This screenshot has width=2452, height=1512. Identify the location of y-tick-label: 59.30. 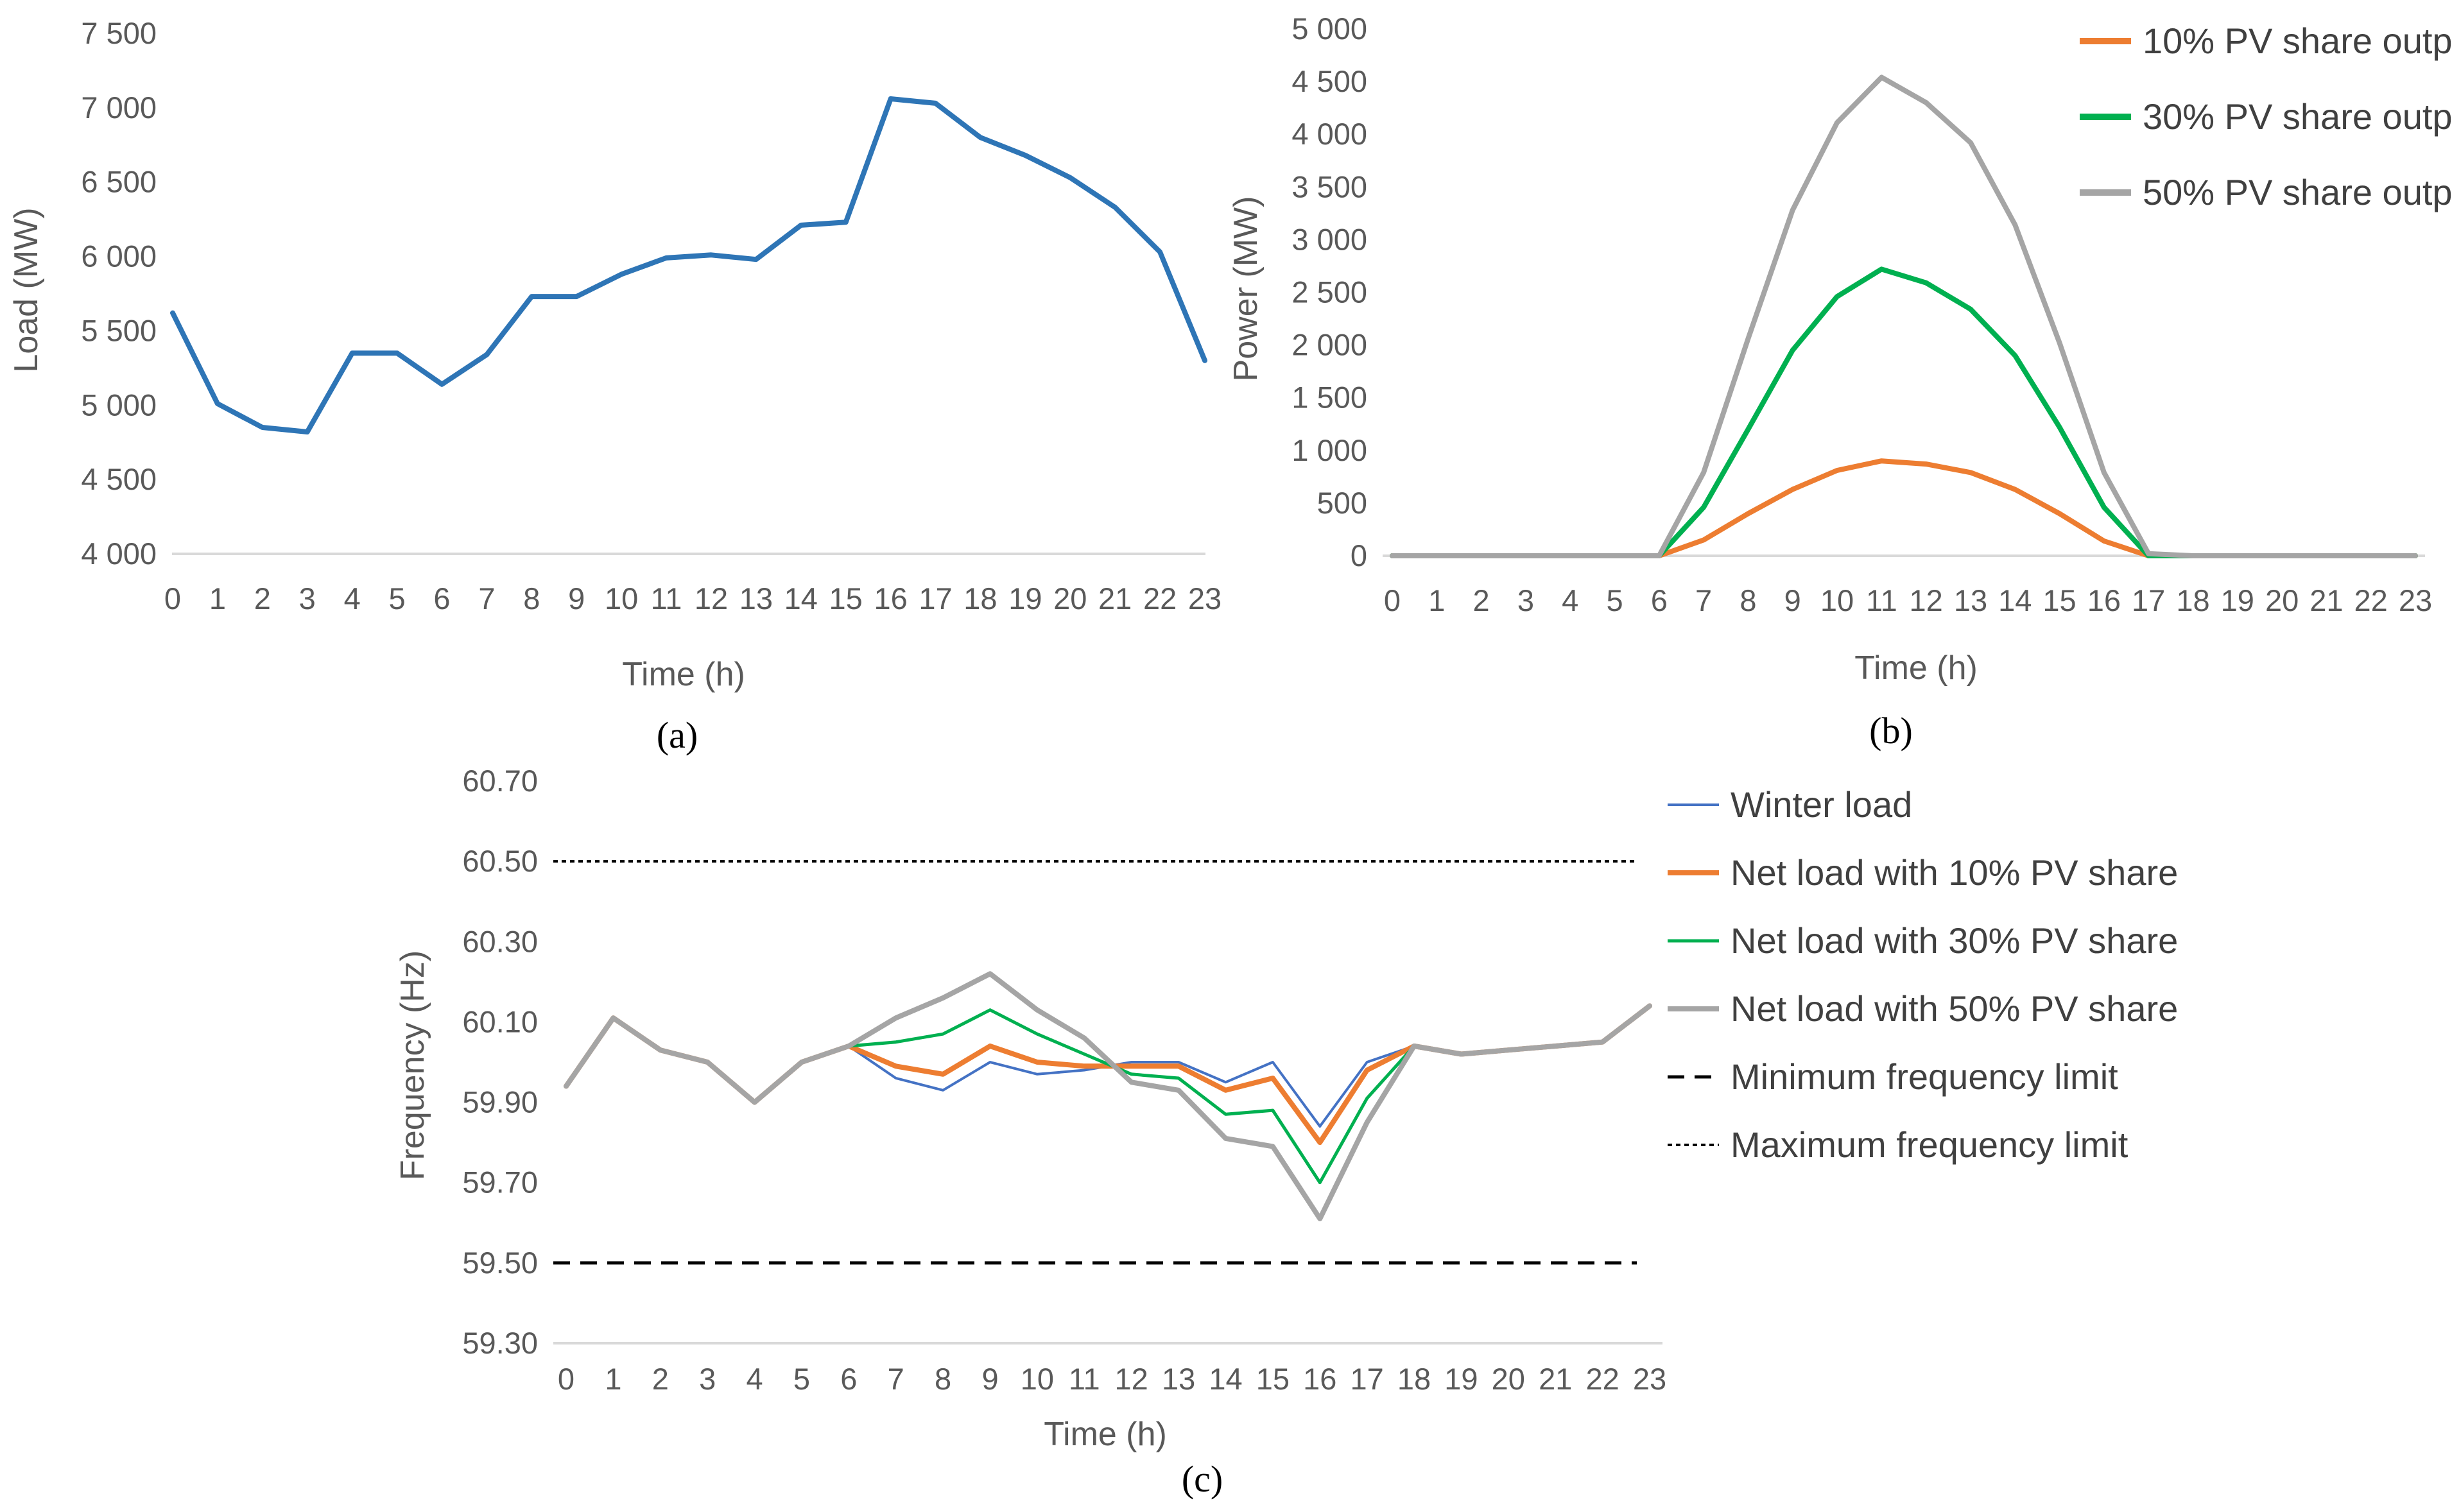
(500, 1343).